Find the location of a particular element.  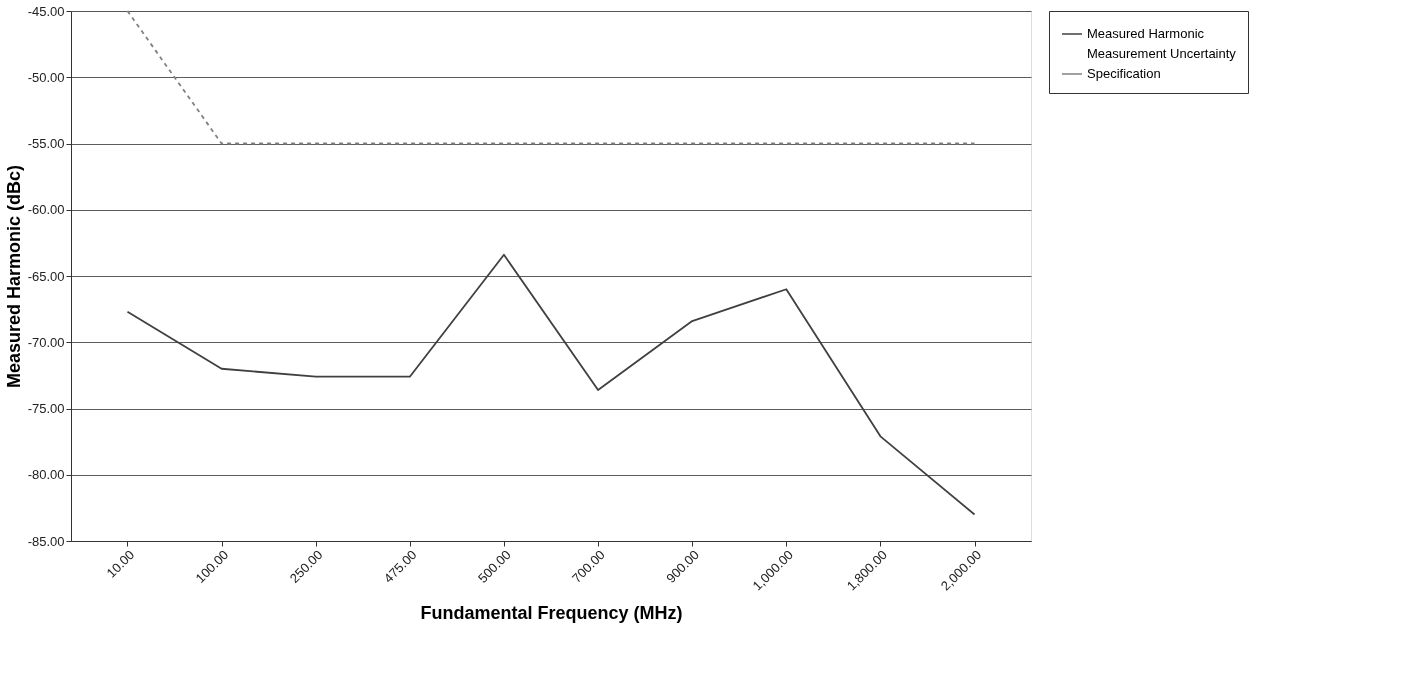

y-axis-title: Measured Harmonic (dBc) is located at coordinates (13, 276).